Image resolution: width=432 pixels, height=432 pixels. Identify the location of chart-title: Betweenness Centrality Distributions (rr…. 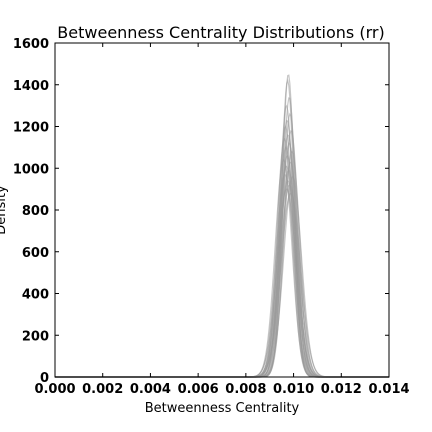
(220, 32).